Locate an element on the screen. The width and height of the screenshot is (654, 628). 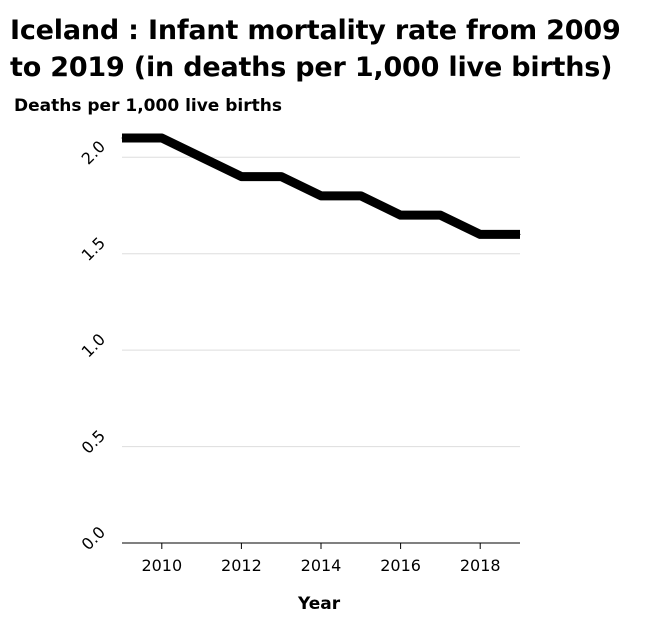
x-axis is located at coordinates (321, 545).